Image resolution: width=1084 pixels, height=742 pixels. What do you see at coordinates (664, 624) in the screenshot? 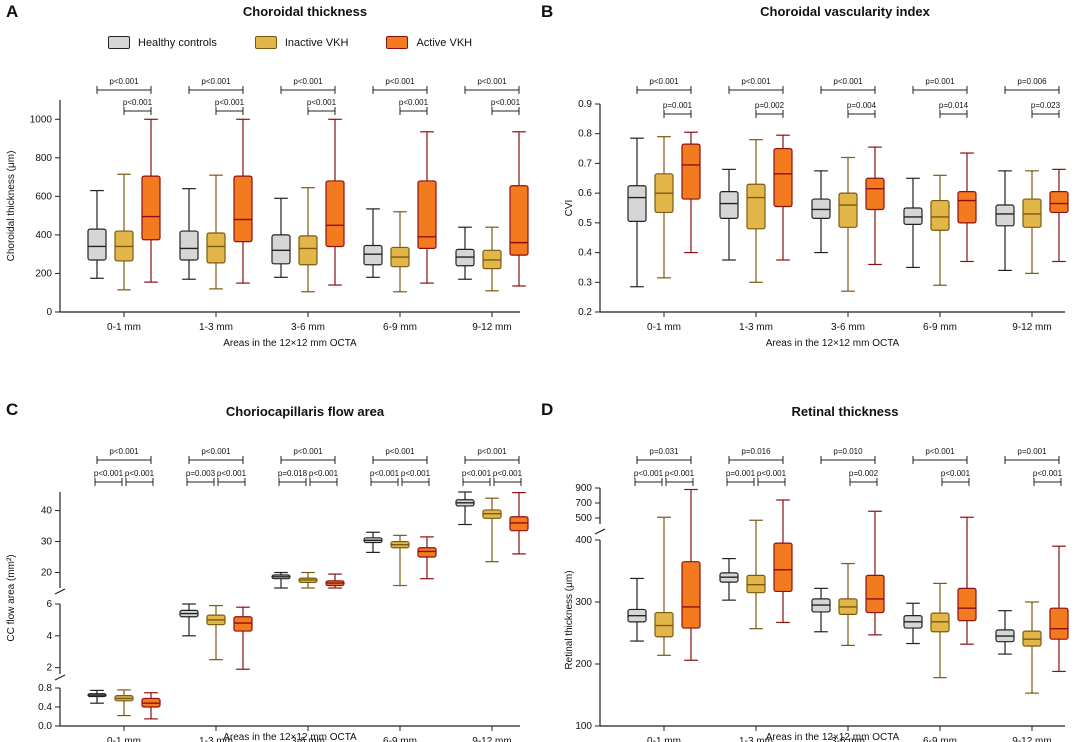
I see `box-D-0-1-box` at bounding box center [664, 624].